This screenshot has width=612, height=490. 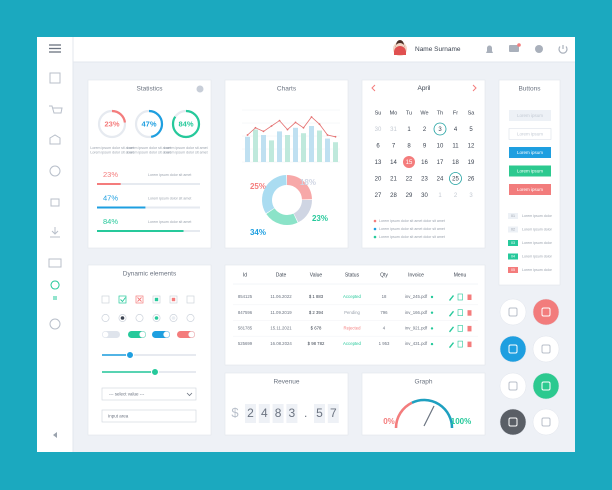 I want to click on settings-icon, so click(x=539, y=49).